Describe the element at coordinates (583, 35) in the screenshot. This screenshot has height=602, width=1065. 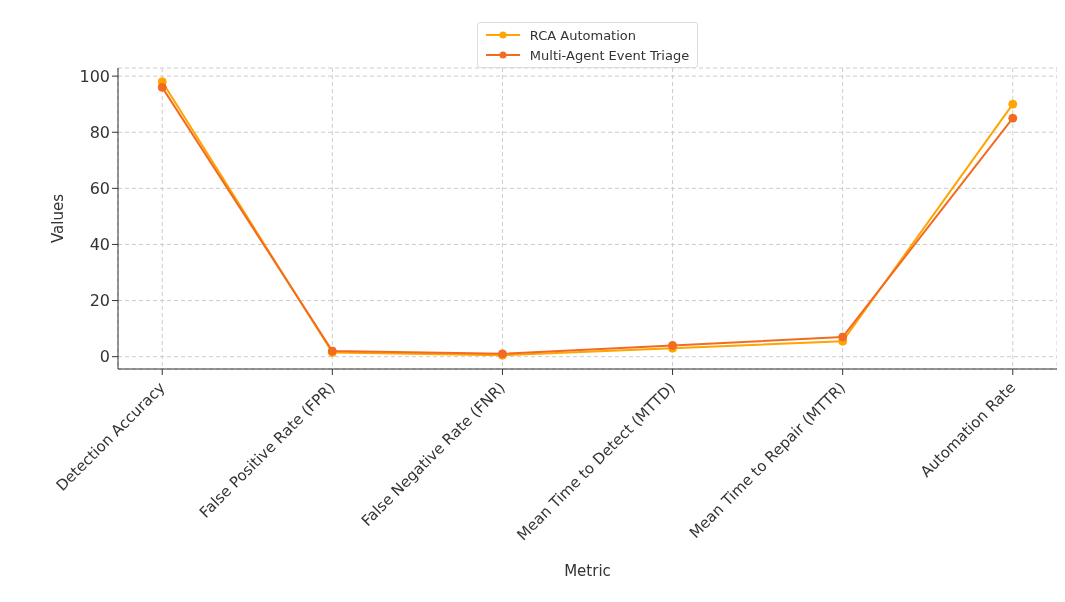
I see `legend-label: RCA Automation` at that location.